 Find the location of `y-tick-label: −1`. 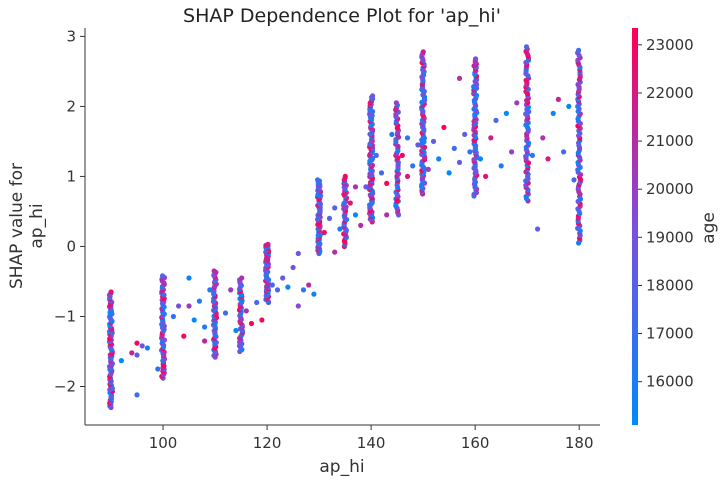

y-tick-label: −1 is located at coordinates (65, 316).